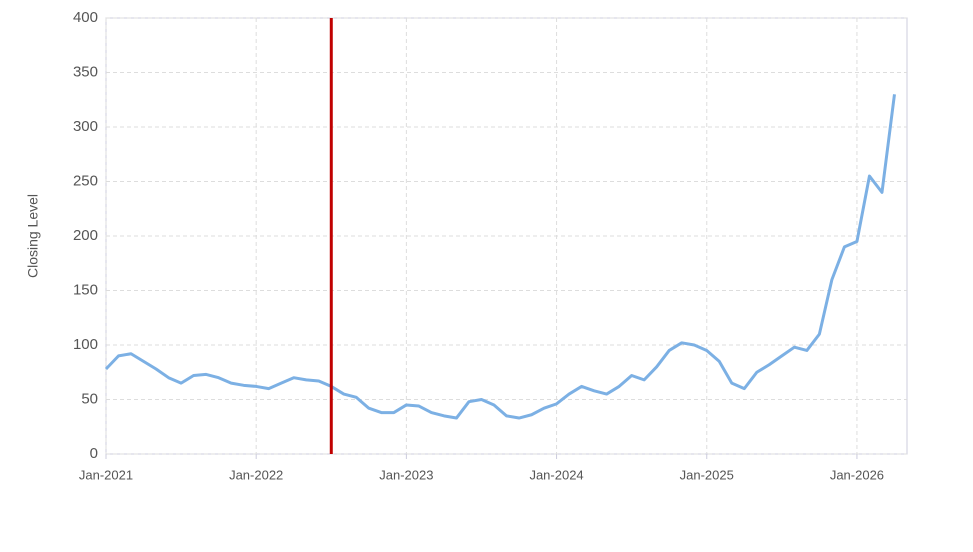 The width and height of the screenshot is (973, 552). I want to click on x-tick-label: Jan-2024, so click(556, 474).